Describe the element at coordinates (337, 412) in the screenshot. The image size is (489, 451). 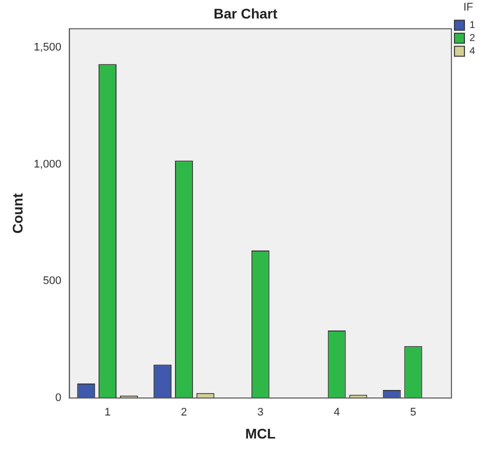
I see `x-tick-label: 4` at that location.